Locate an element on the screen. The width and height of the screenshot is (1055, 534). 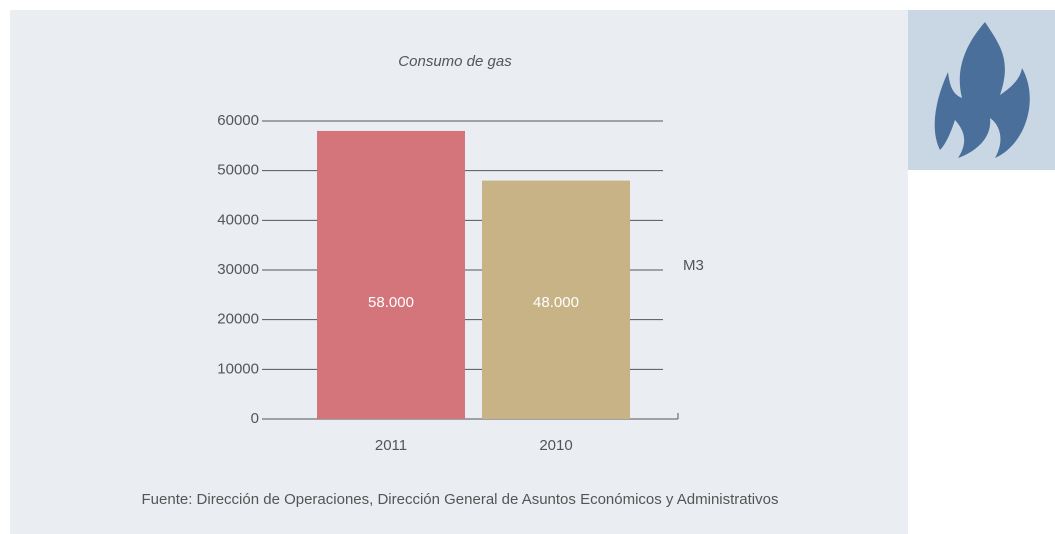
y-axis-label: M3 is located at coordinates (693, 265).